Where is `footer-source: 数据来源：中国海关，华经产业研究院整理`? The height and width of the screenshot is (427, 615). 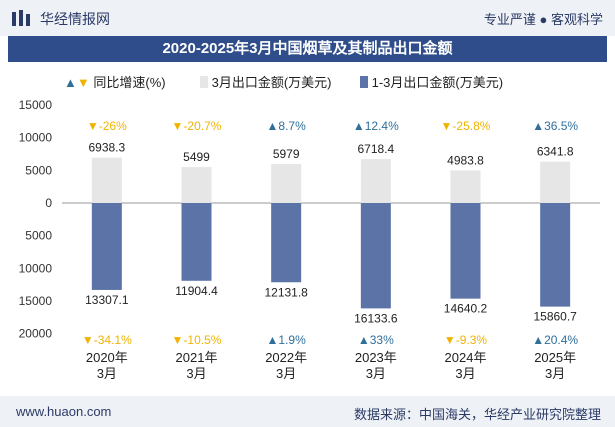
footer-source: 数据来源：中国海关，华经产业研究院整理 is located at coordinates (477, 414).